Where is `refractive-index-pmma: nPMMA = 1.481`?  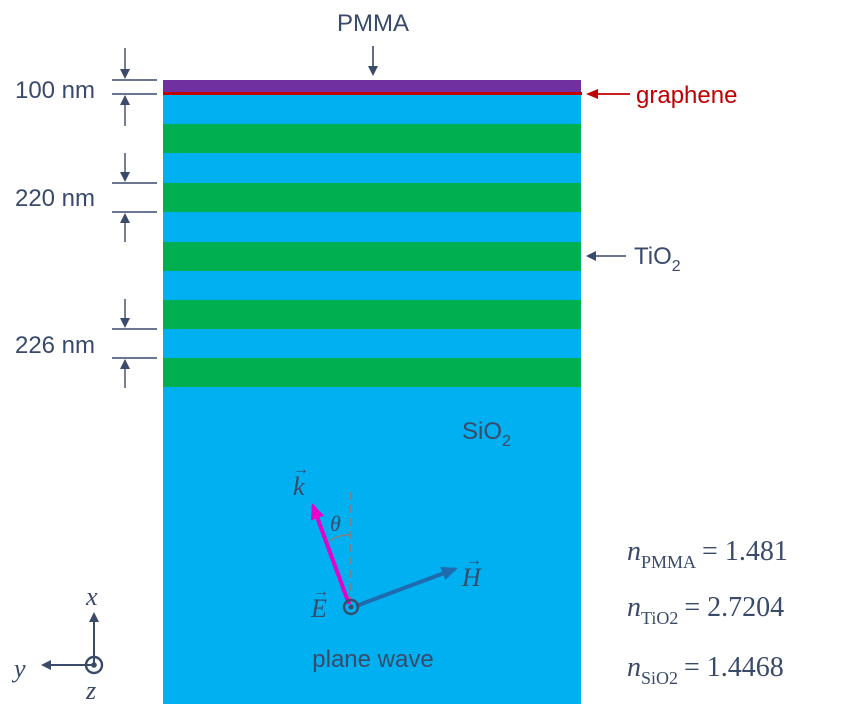 refractive-index-pmma: nPMMA = 1.481 is located at coordinates (707, 554).